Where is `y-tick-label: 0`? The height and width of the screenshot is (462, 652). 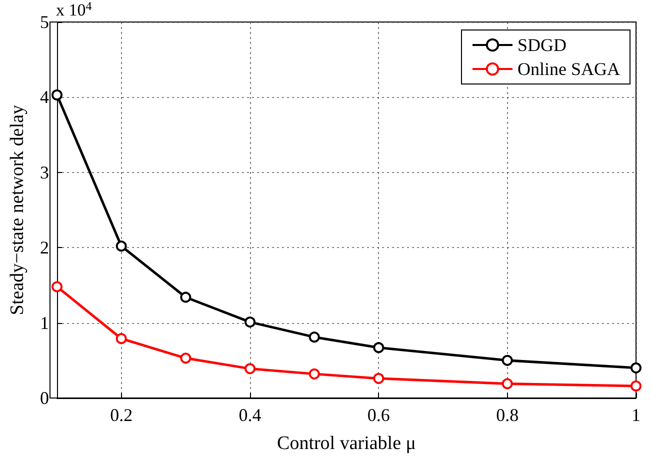
y-tick-label: 0 is located at coordinates (44, 398).